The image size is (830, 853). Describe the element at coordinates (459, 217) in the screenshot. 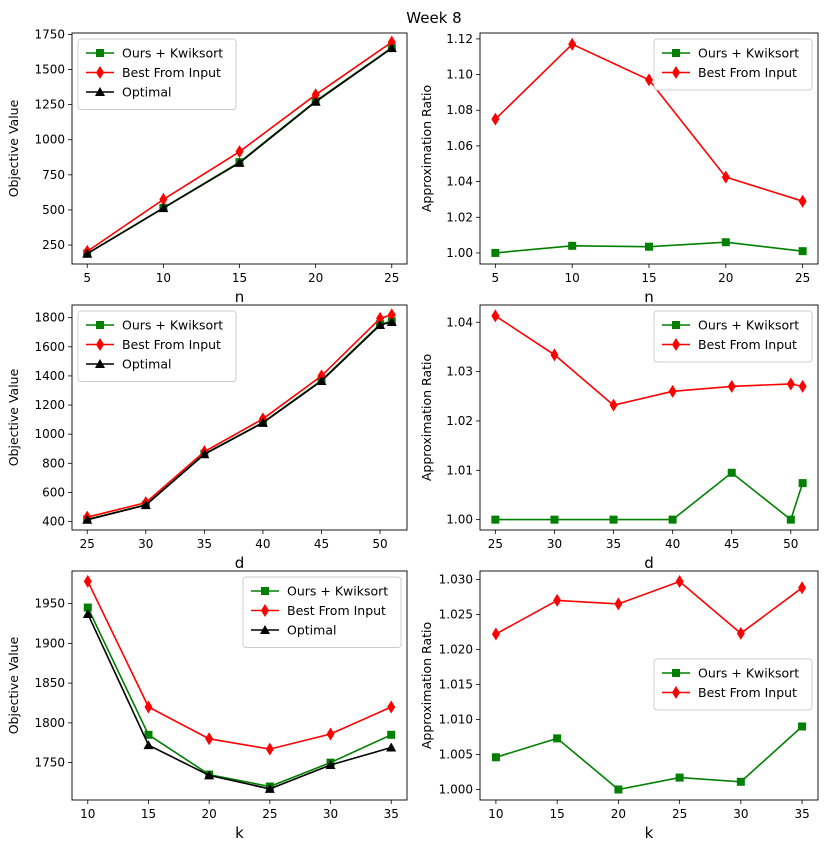

I see `y-tick-label: 1.02` at that location.